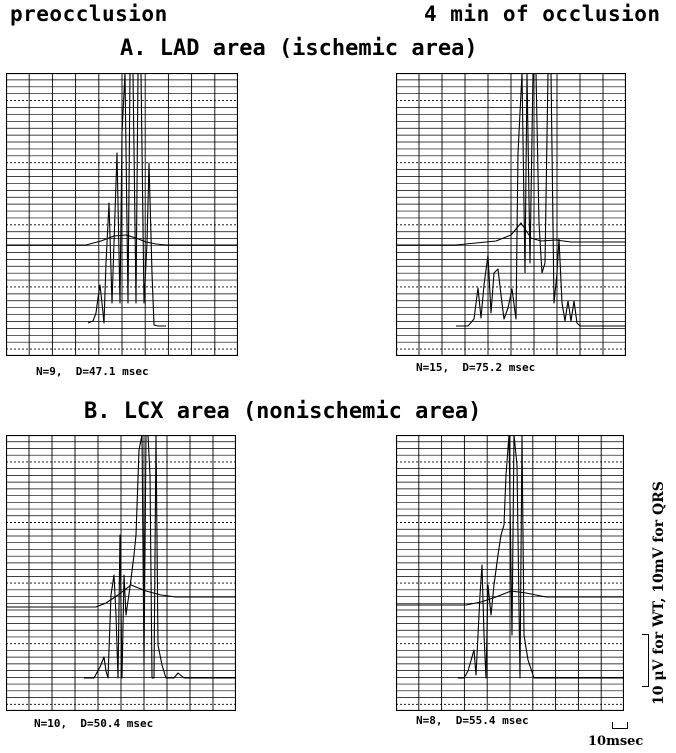  Describe the element at coordinates (299, 48) in the screenshot. I see `section-a-title: A. LAD area (ischemic area)` at that location.